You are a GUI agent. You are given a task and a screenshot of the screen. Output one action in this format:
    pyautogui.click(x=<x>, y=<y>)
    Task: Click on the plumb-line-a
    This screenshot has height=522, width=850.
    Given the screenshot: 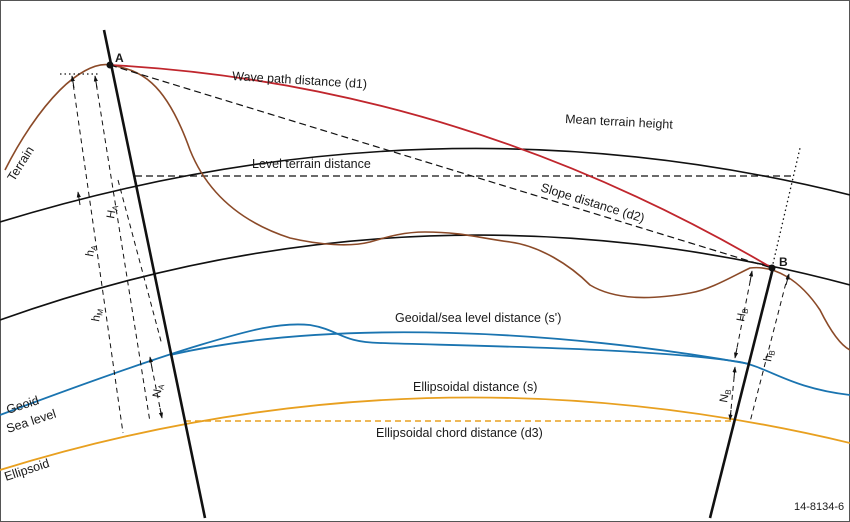 What is the action you would take?
    pyautogui.click(x=154, y=274)
    